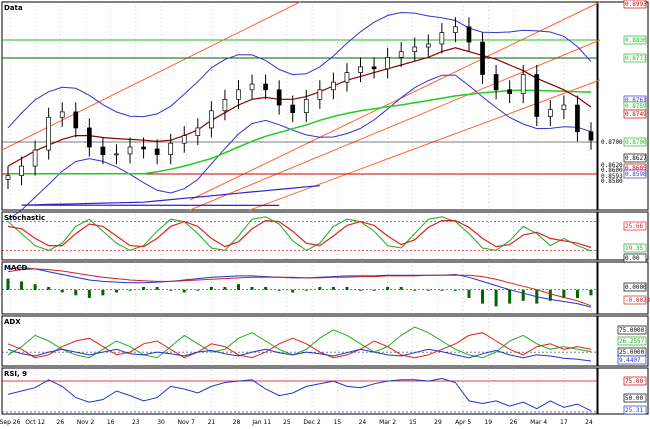 The width and height of the screenshot is (650, 429). What do you see at coordinates (299, 288) in the screenshot?
I see `panel-frame` at bounding box center [299, 288].